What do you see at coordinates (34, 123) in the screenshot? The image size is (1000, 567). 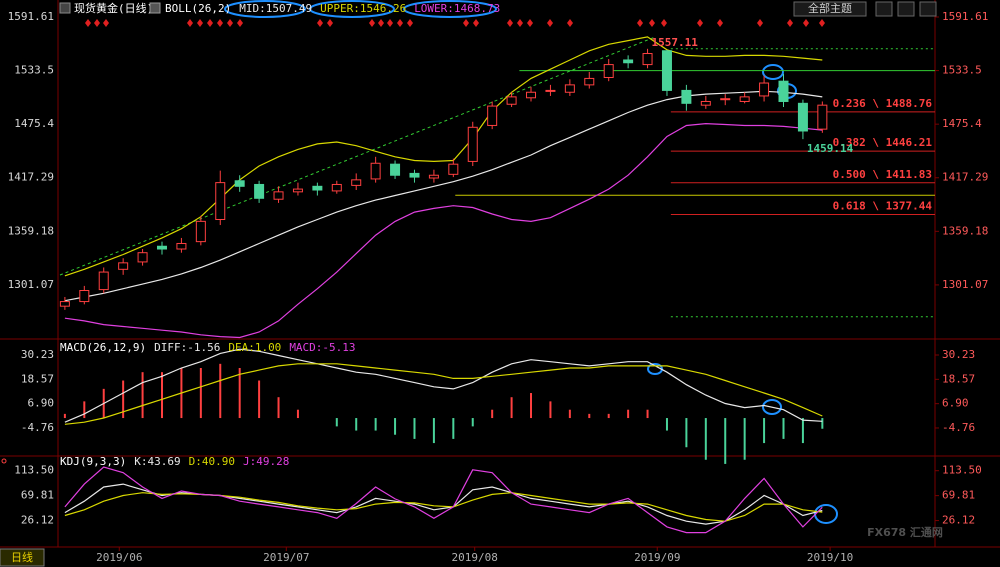 I see `y-tick-label: 1475.4` at bounding box center [34, 123].